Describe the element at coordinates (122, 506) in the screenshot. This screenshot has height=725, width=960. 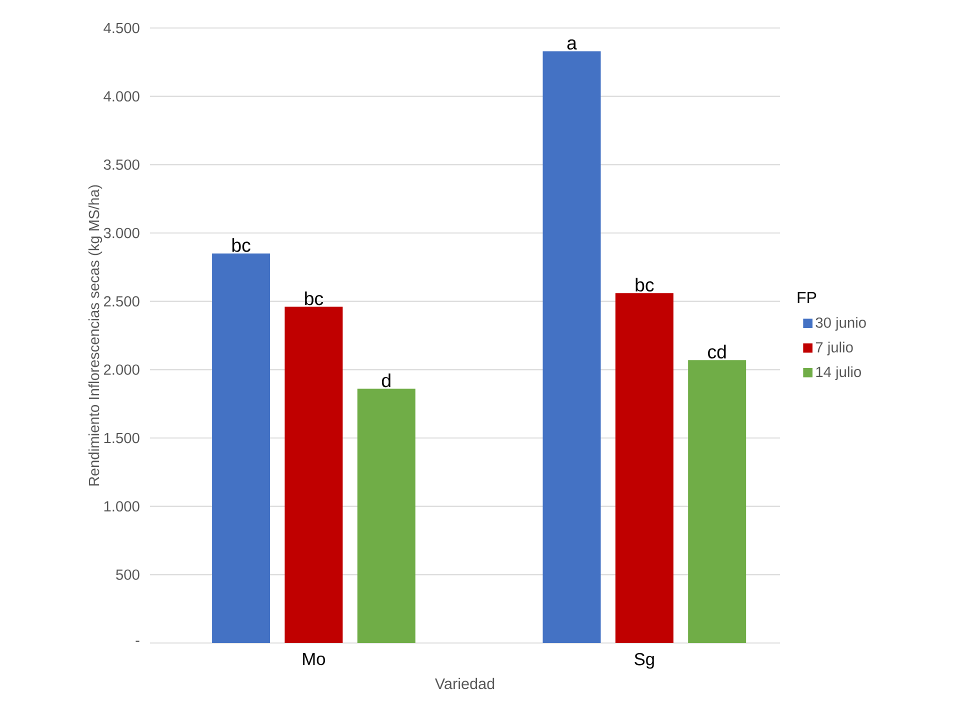
I see `y-tick-label: 1.000` at that location.